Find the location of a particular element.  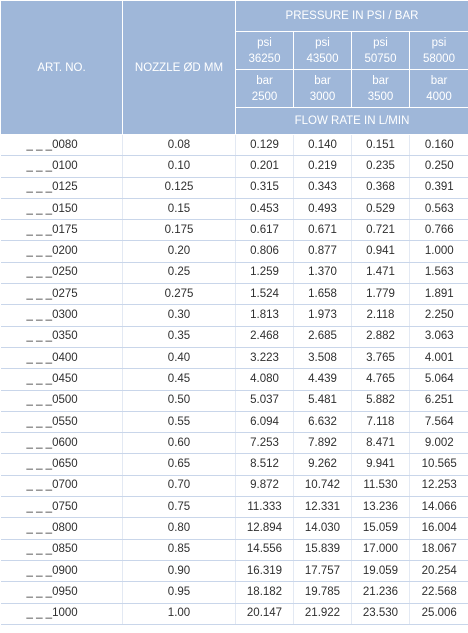

flow-rate-cell: 0.391 is located at coordinates (438, 188).